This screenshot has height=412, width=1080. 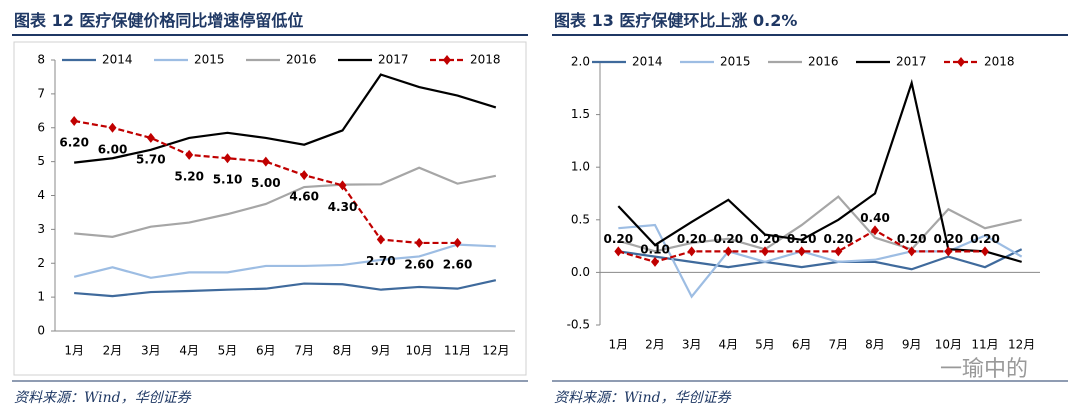 I want to click on watermark: 一瑜中的, so click(x=984, y=369).